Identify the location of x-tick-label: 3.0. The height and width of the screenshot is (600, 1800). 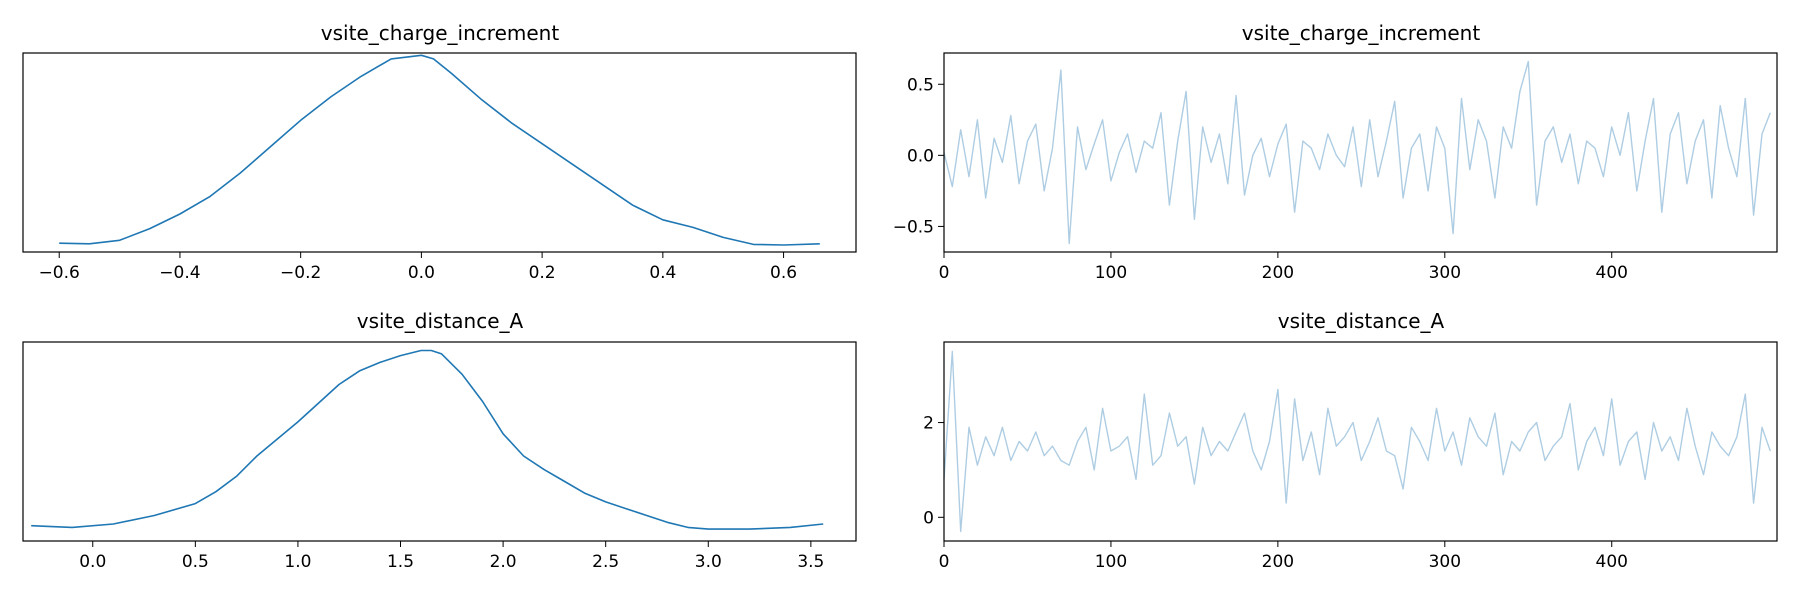
(708, 562).